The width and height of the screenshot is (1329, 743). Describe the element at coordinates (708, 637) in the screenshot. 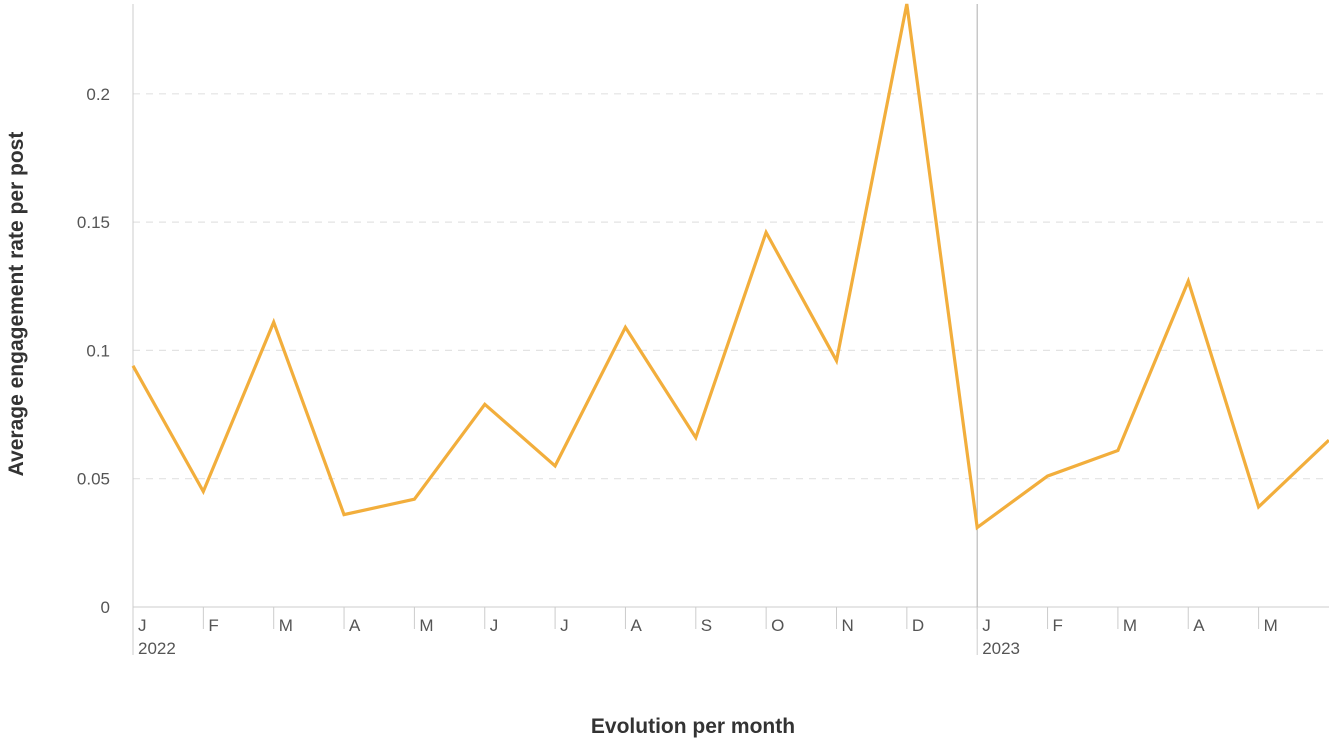

I see `x-tick-labels: J F M A M J J A S O N D J F M A M 2022 2023` at that location.